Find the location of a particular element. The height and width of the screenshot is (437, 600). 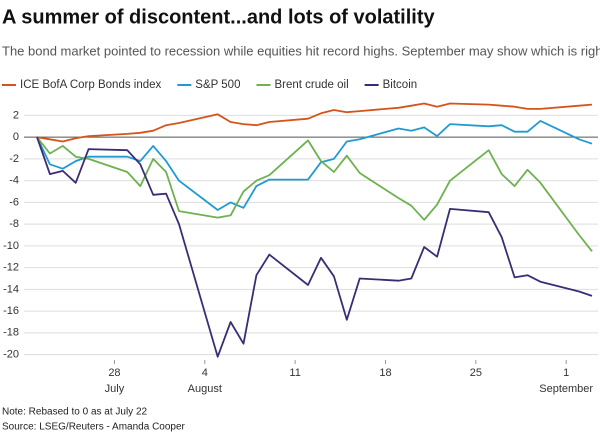

y-tick-label: -8 is located at coordinates (14, 224).